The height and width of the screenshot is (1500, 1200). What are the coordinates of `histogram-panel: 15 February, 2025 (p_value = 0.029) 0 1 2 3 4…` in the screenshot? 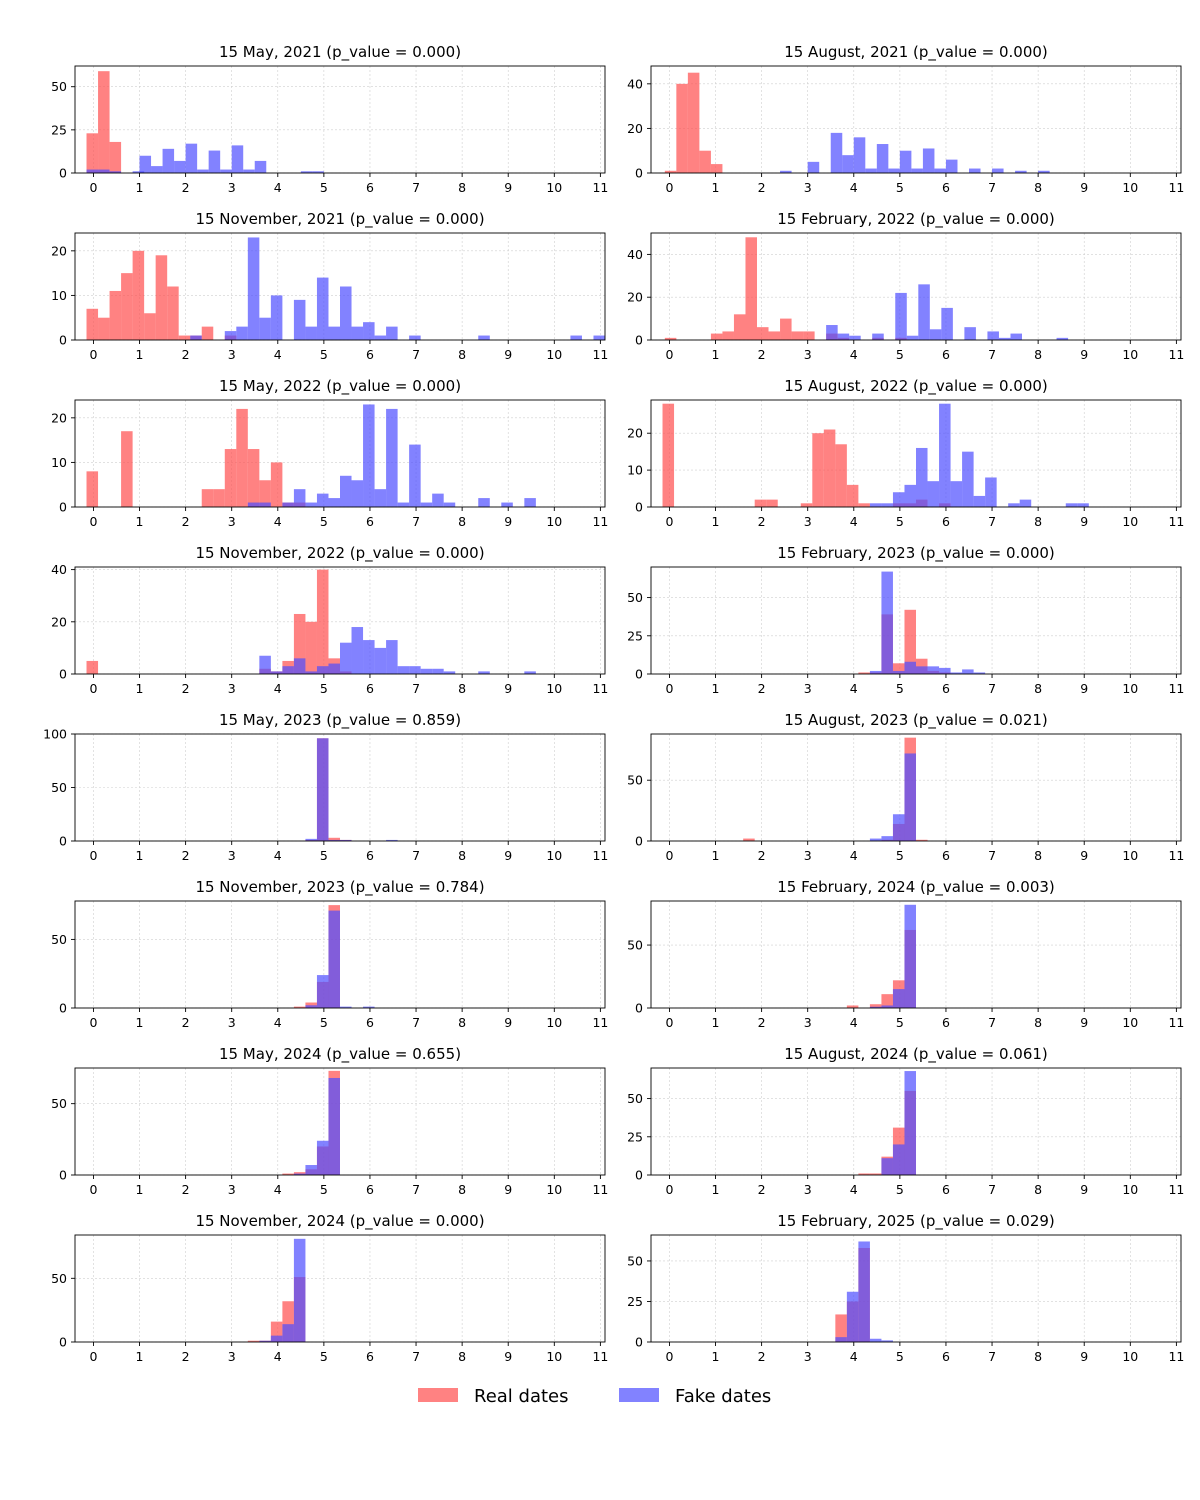 It's located at (905, 1288).